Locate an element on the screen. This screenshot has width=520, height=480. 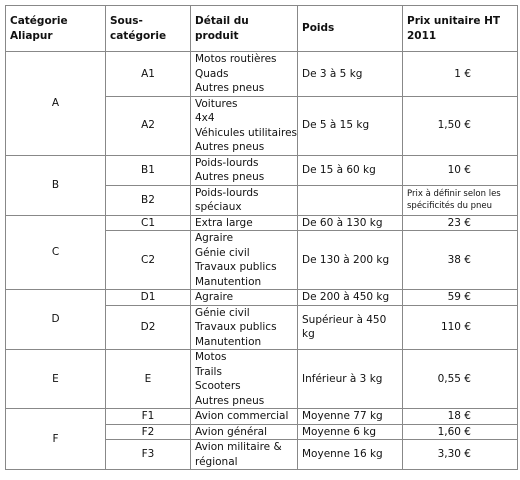
subcategory-cell: E is located at coordinates (148, 379).